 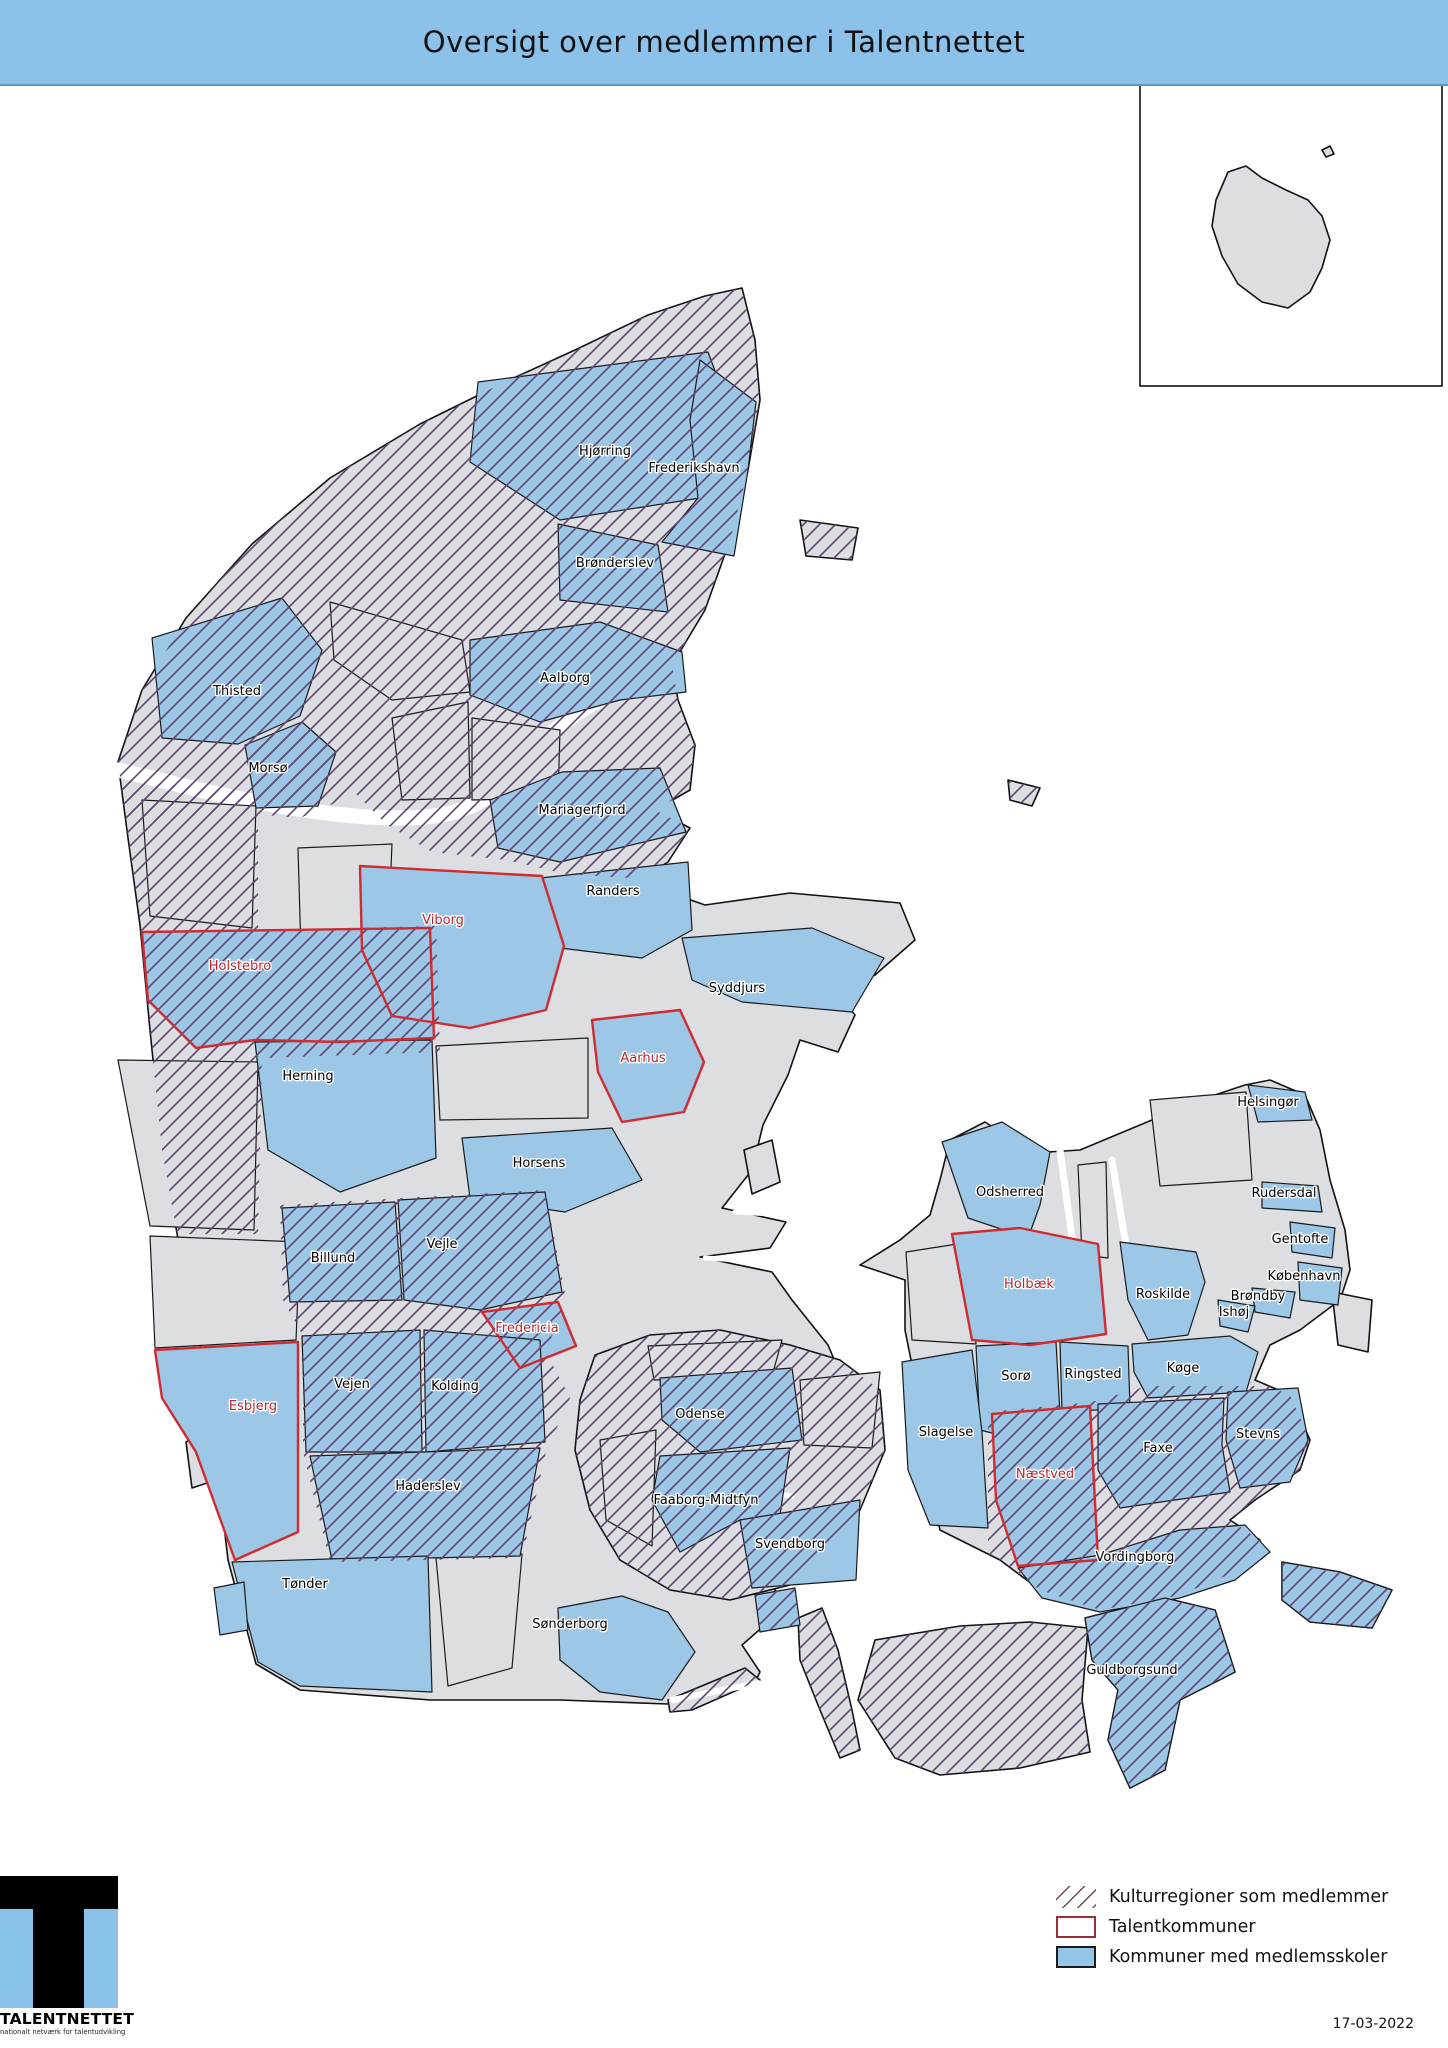 I want to click on label-kolding: Kolding, so click(x=455, y=1386).